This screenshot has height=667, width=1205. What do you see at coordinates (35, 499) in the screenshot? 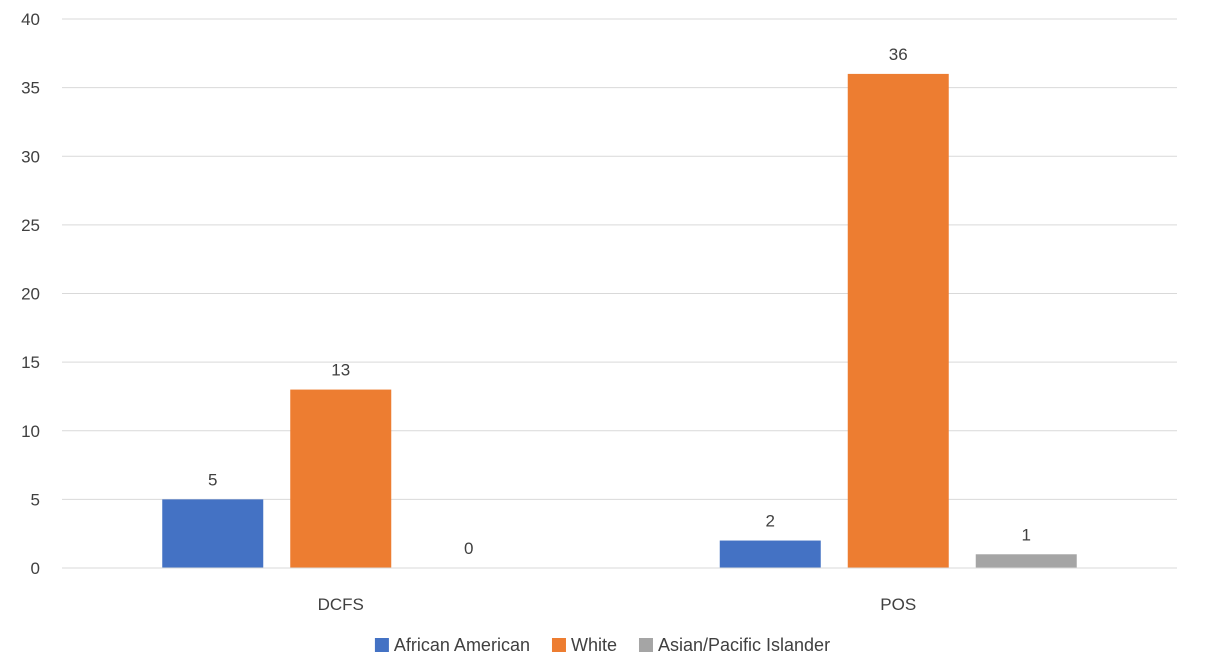
I see `y-tick-label: 5` at bounding box center [35, 499].